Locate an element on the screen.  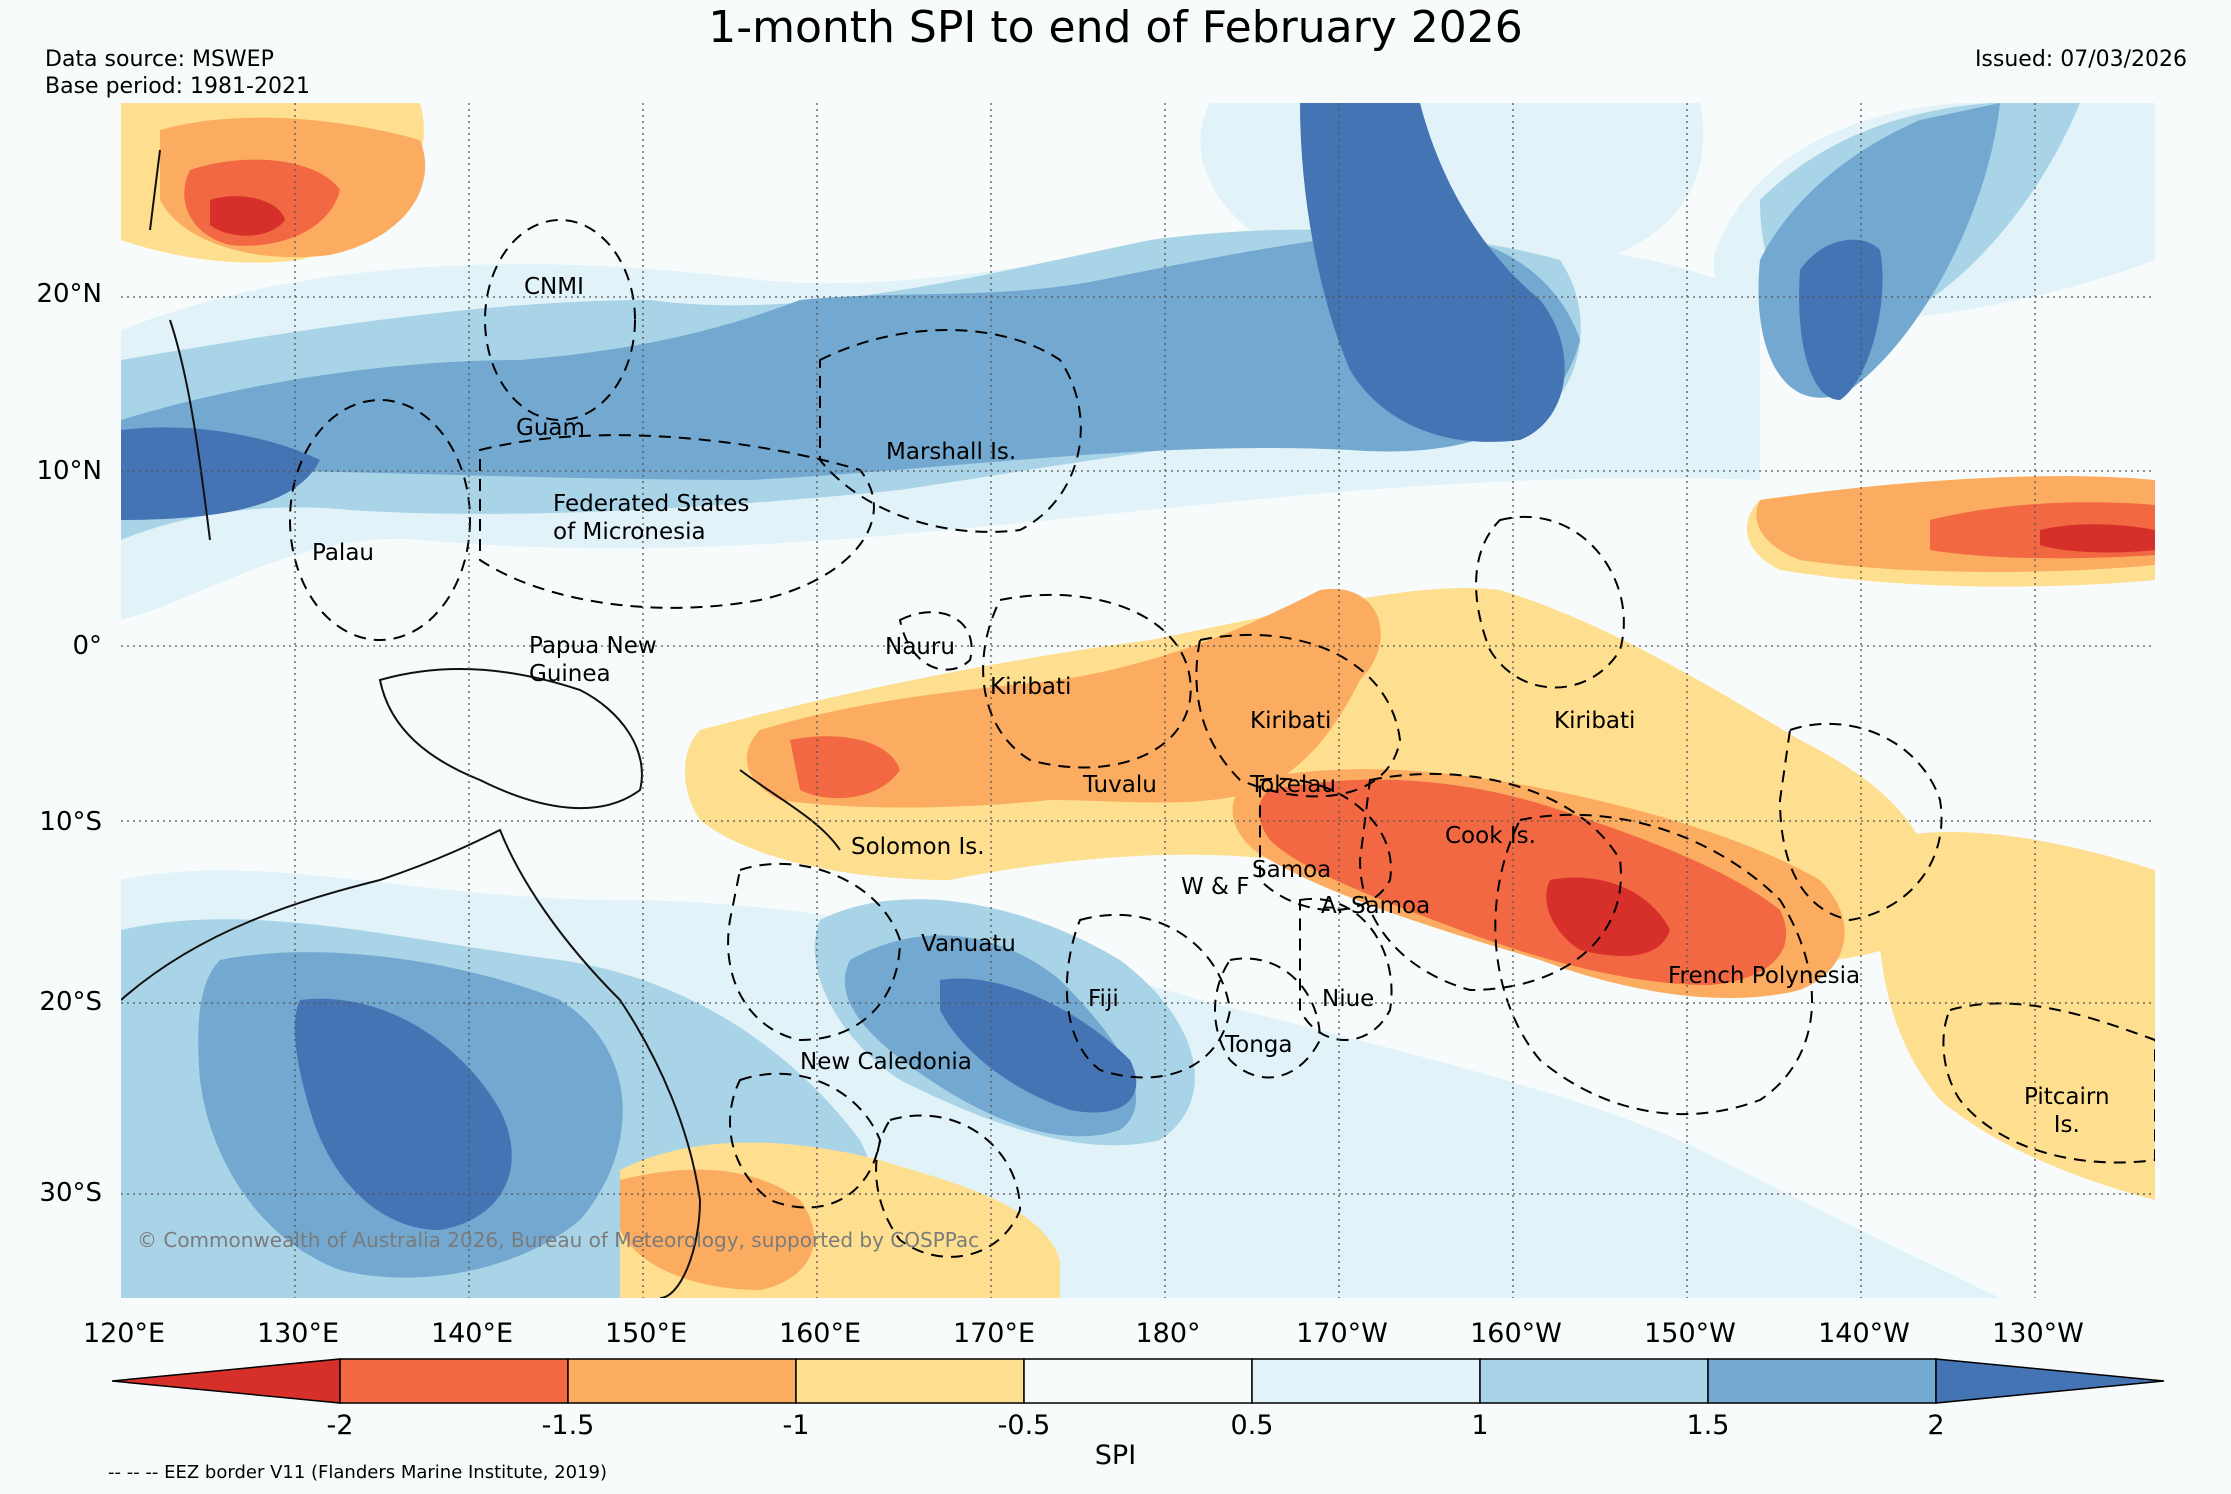
latitude-label: 10°N is located at coordinates (69, 471).